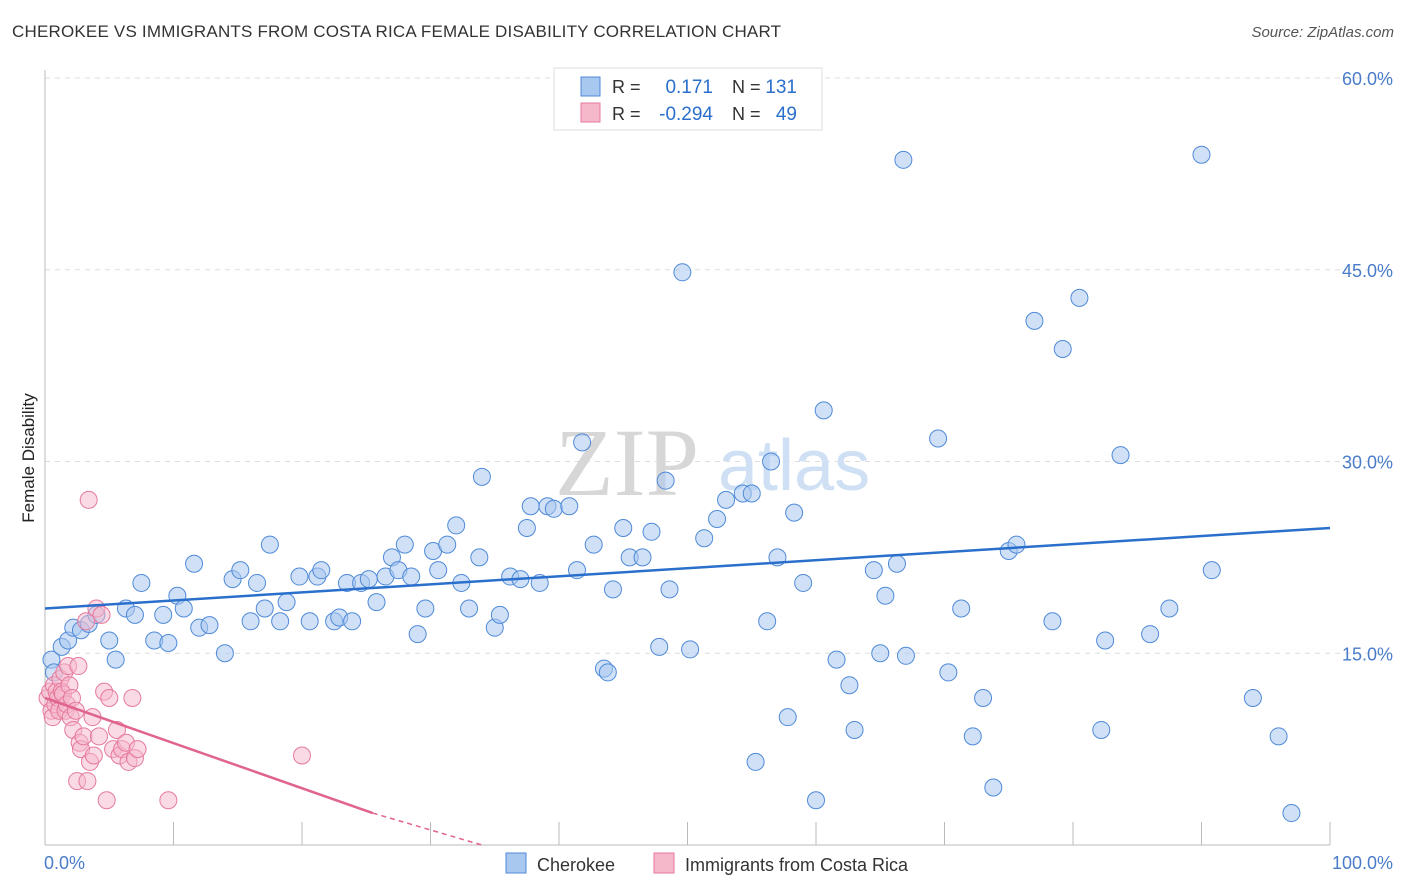 The height and width of the screenshot is (892, 1406). I want to click on source-label: Source: ZipAtlas.com, so click(1322, 32).